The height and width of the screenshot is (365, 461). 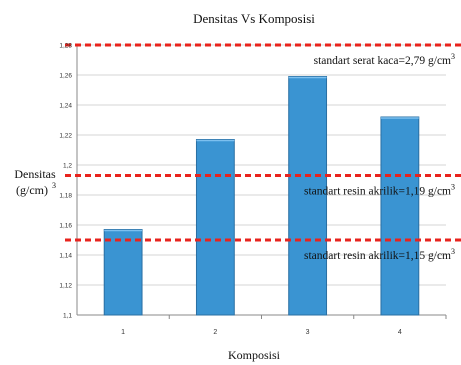 I want to click on y-tick-label: 1,16, so click(x=65, y=226).